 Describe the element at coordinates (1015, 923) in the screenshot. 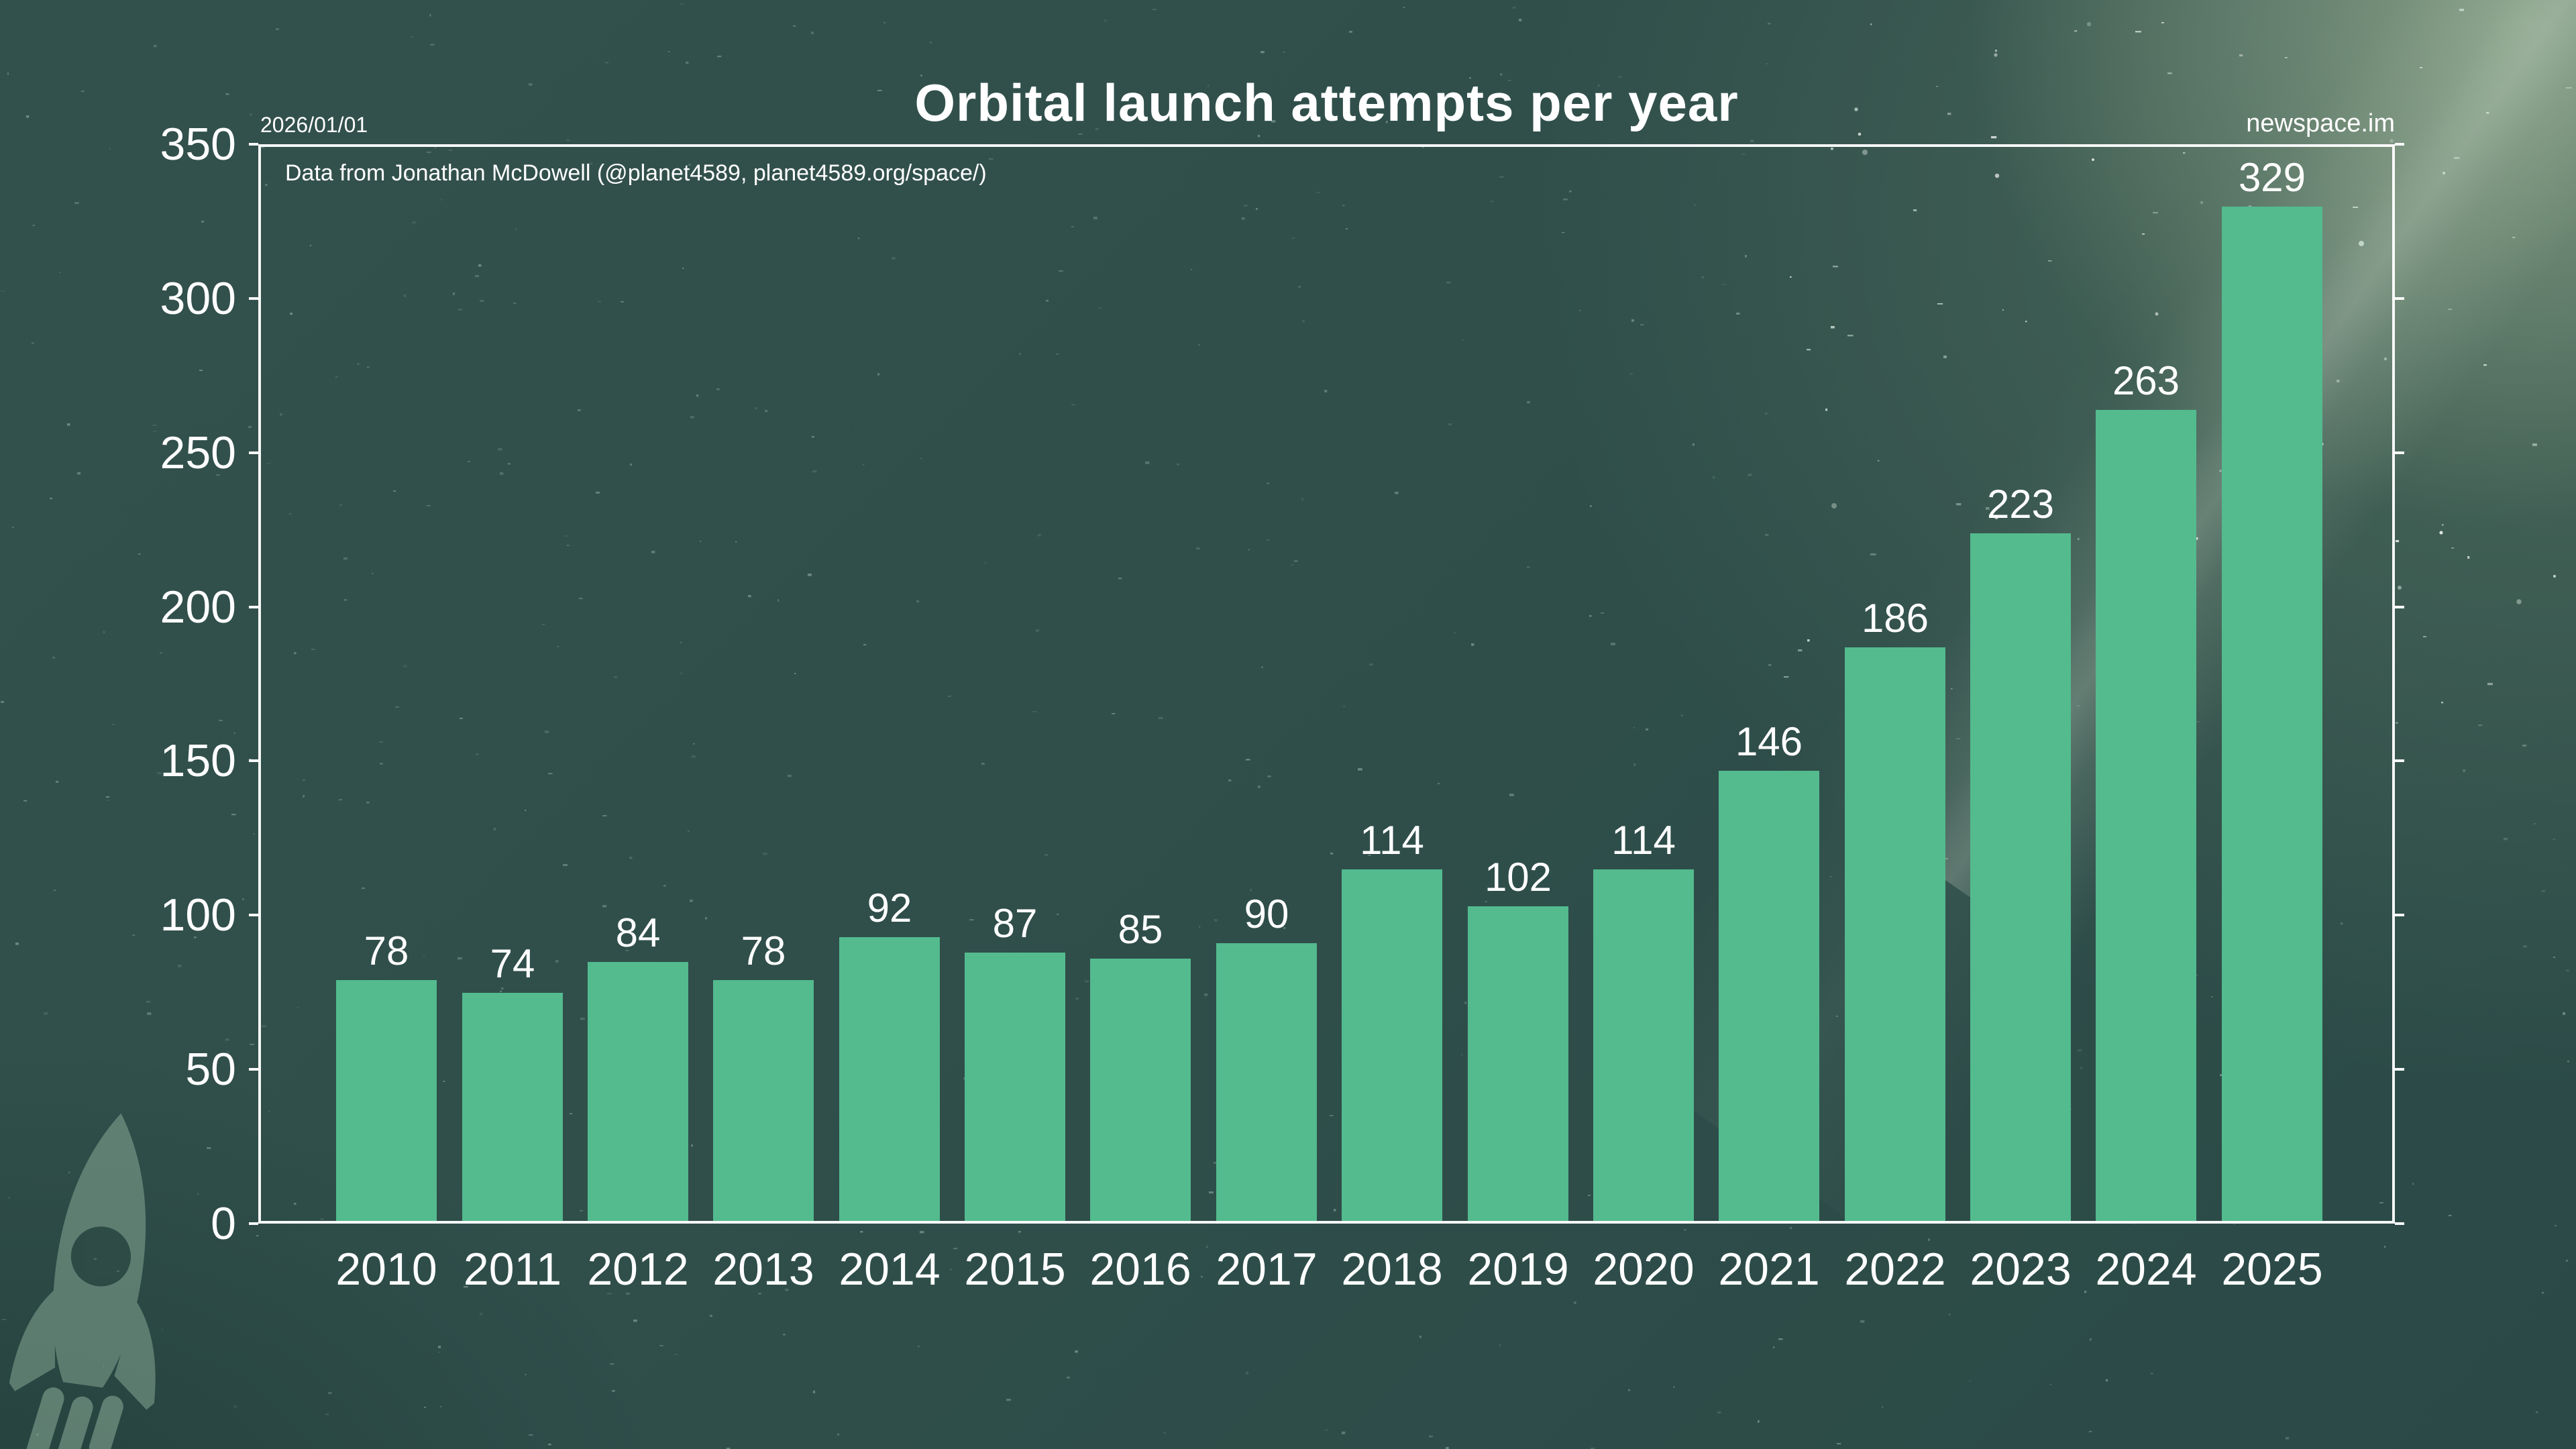

I see `bar-value-label: 87` at that location.